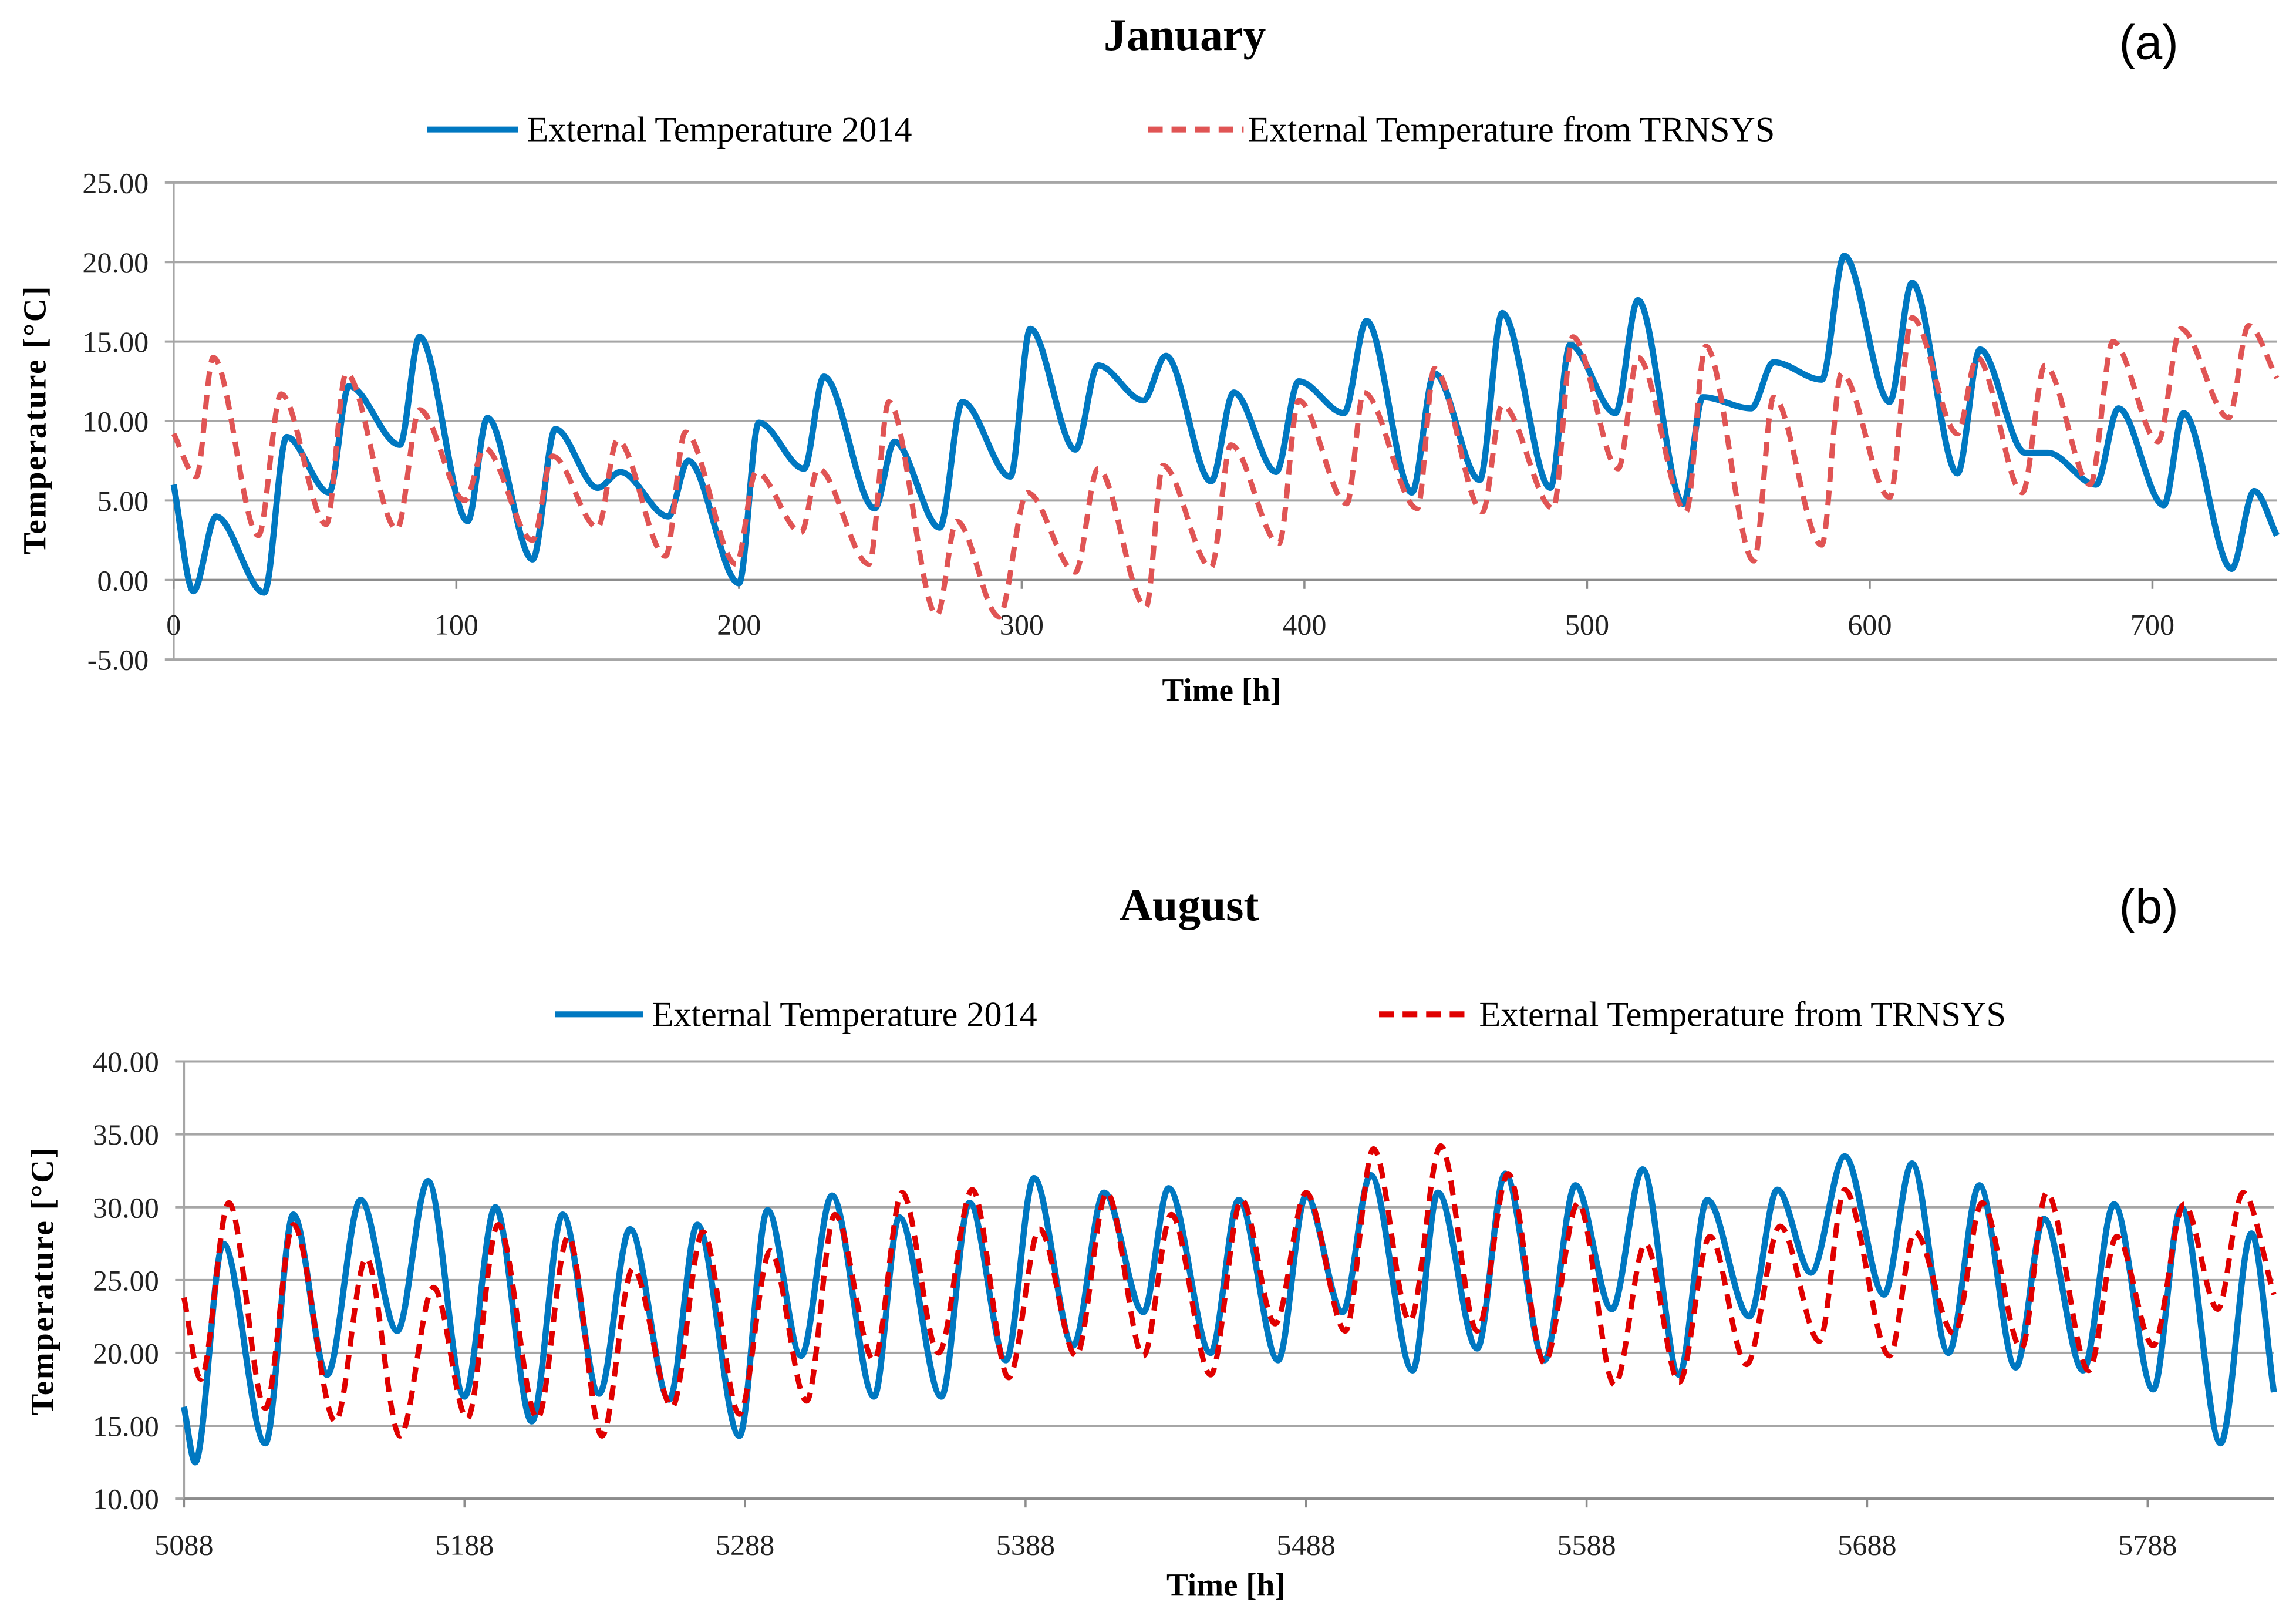 The width and height of the screenshot is (2296, 1609). What do you see at coordinates (2149, 42) in the screenshot?
I see `panel-label: (a)` at bounding box center [2149, 42].